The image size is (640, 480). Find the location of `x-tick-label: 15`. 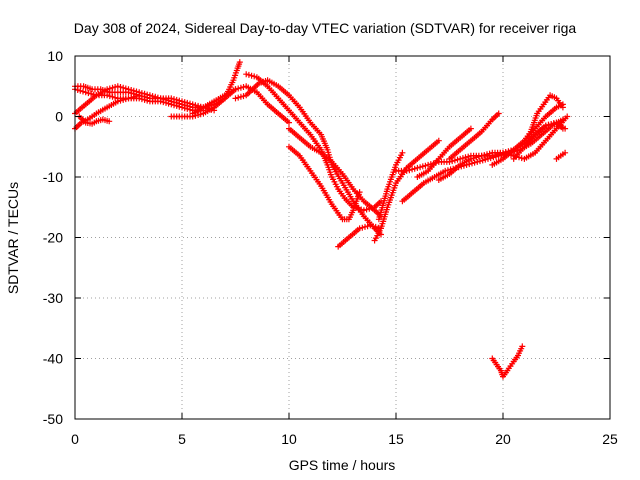

x-tick-label: 15 is located at coordinates (396, 439).